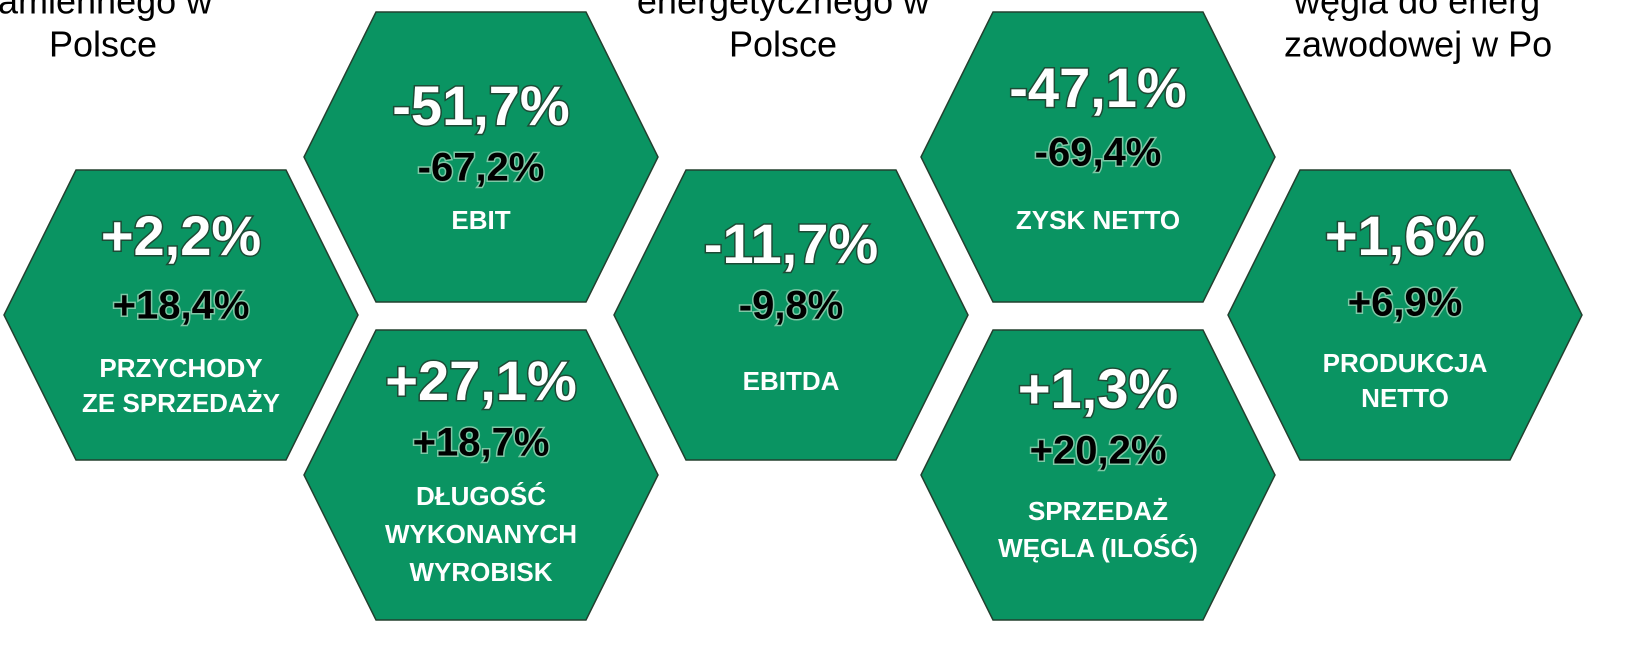 This screenshot has height=646, width=1642. I want to click on hexagon-label: EBIT, so click(480, 220).